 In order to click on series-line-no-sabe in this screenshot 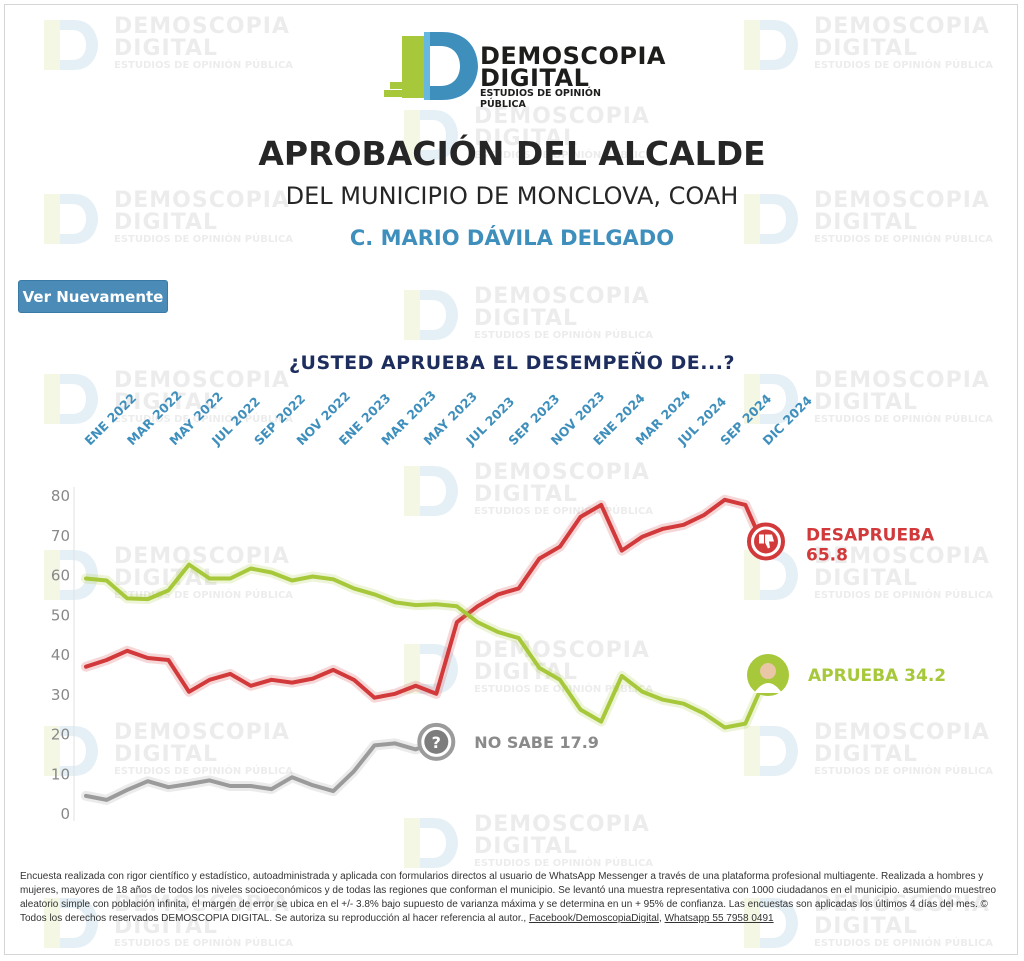, I will do `click(261, 770)`.